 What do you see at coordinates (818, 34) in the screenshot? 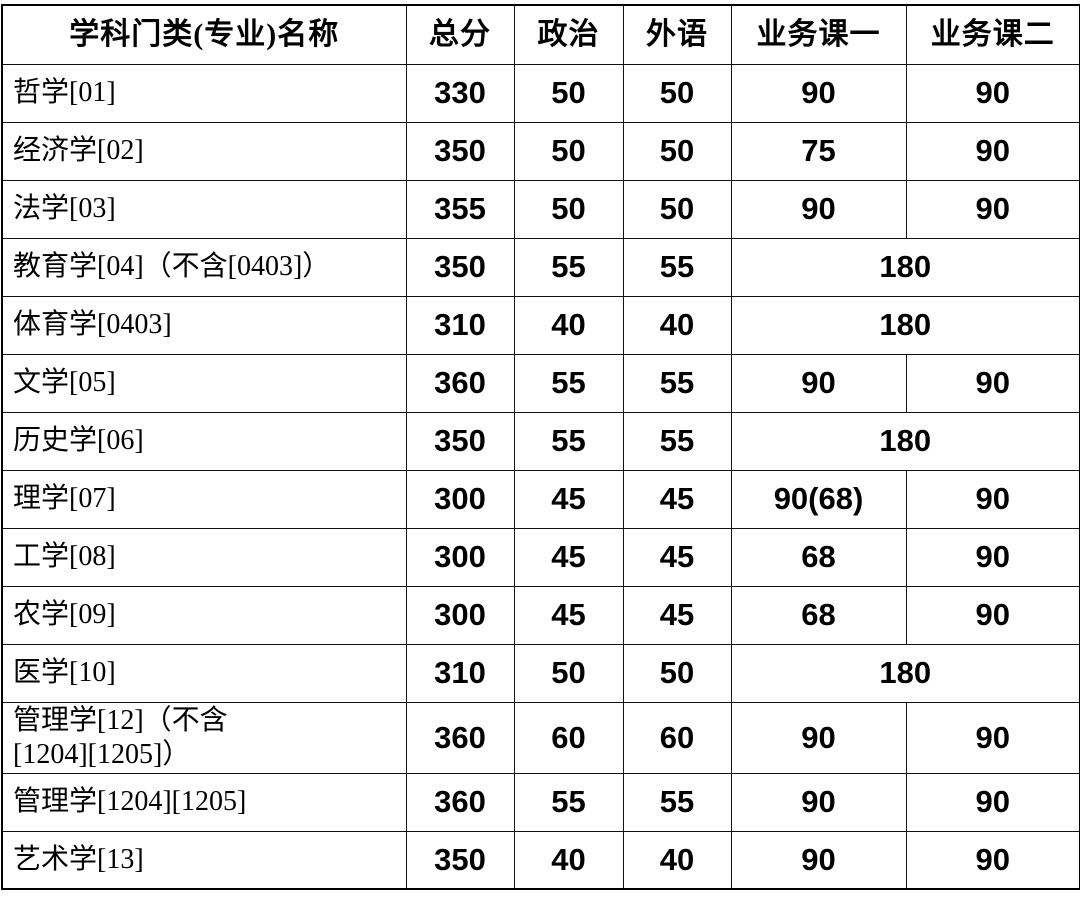
I see `column-header-subject-one: 业务课一` at bounding box center [818, 34].